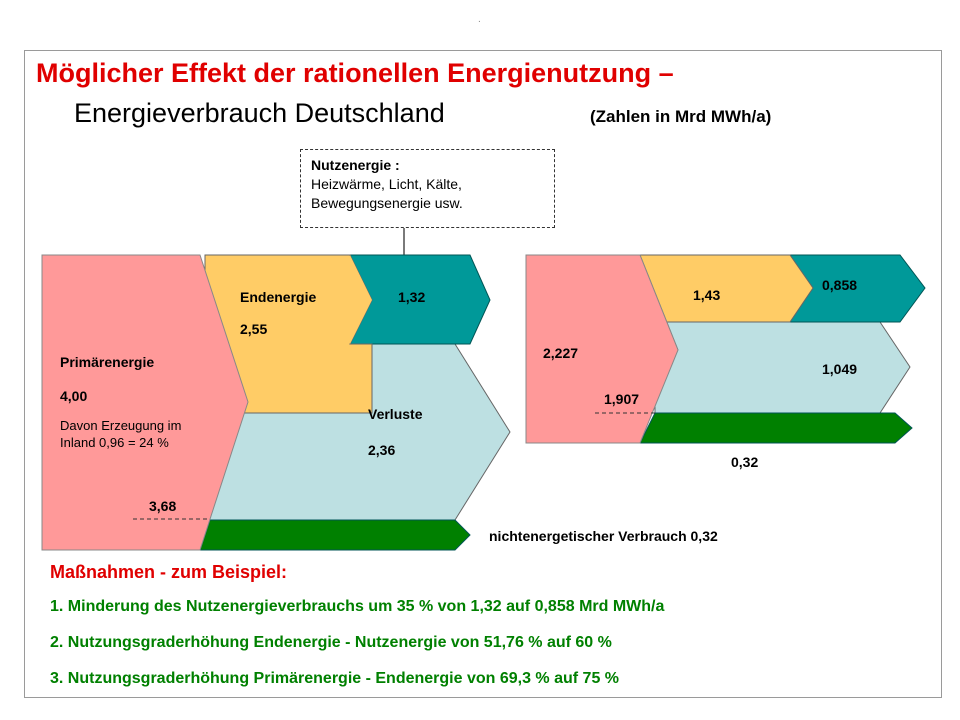  What do you see at coordinates (145, 402) in the screenshot?
I see `left-primary-energy-shape` at bounding box center [145, 402].